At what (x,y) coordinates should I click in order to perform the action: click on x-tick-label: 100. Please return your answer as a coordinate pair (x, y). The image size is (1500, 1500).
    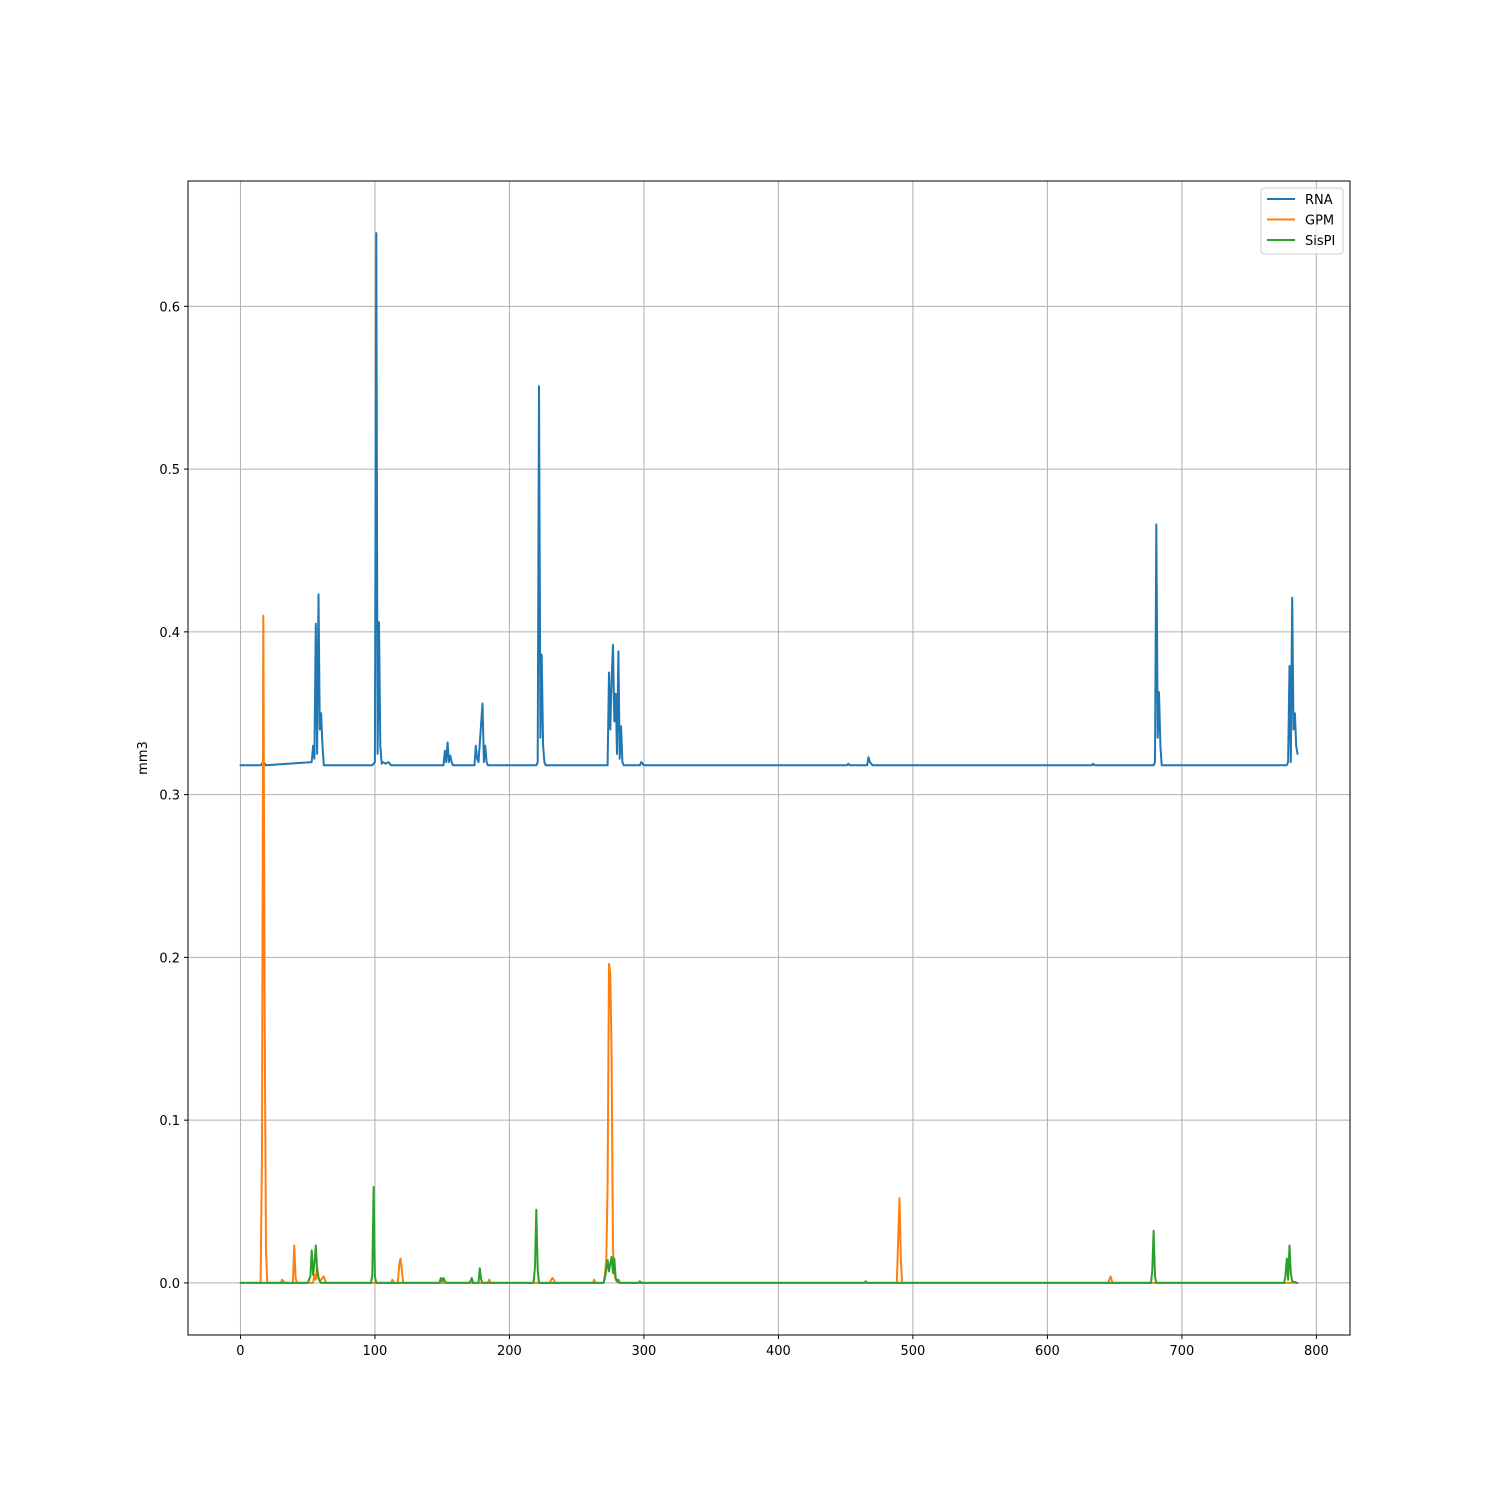
    Looking at the image, I should click on (375, 1351).